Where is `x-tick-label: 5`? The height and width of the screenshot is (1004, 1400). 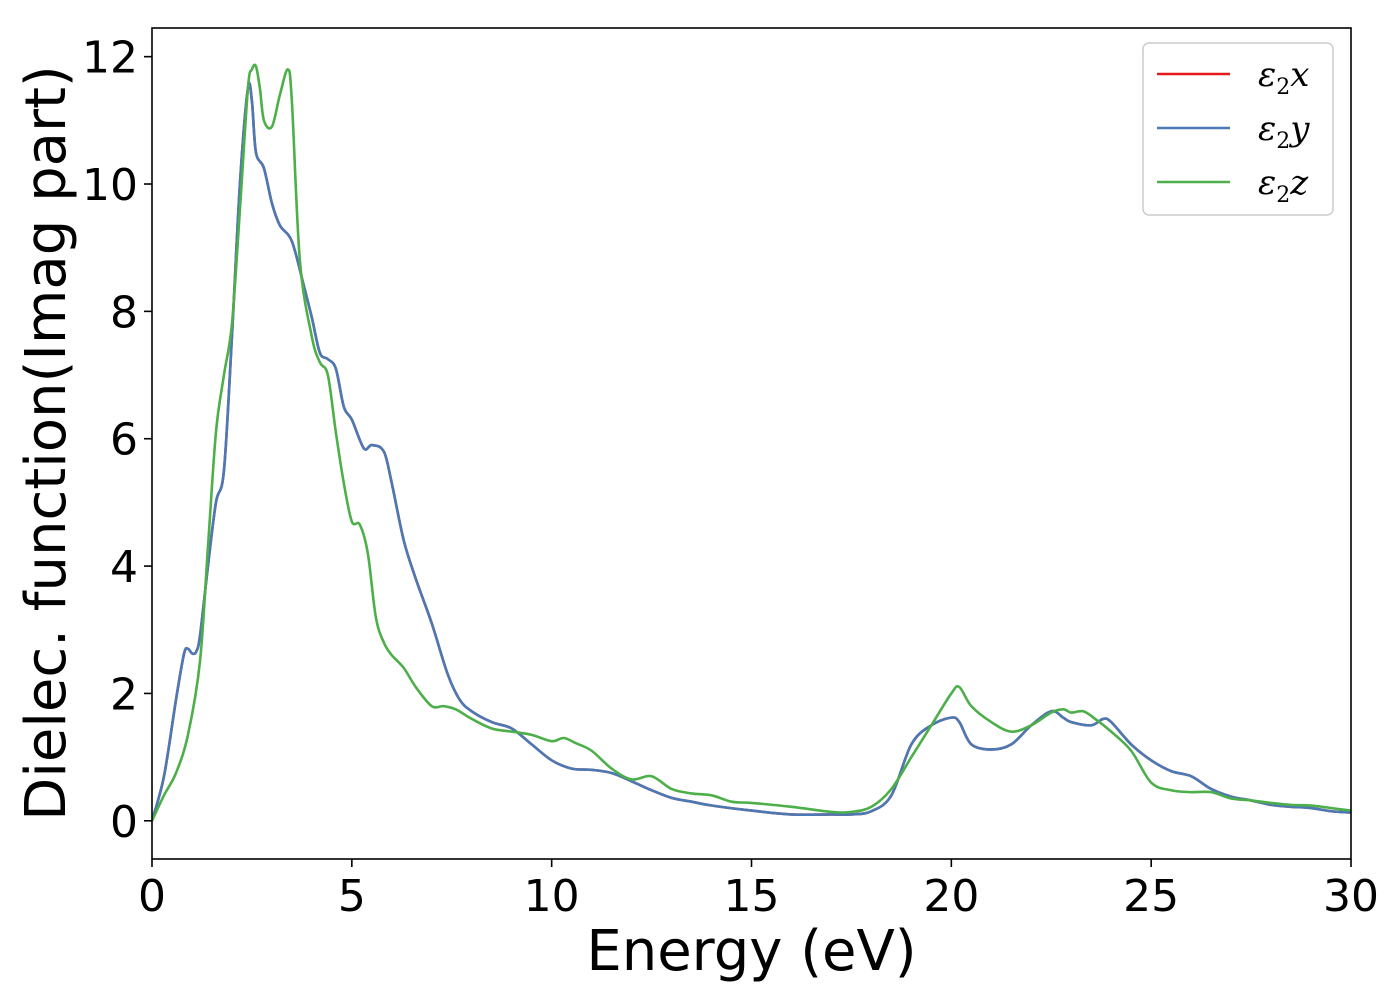 x-tick-label: 5 is located at coordinates (352, 896).